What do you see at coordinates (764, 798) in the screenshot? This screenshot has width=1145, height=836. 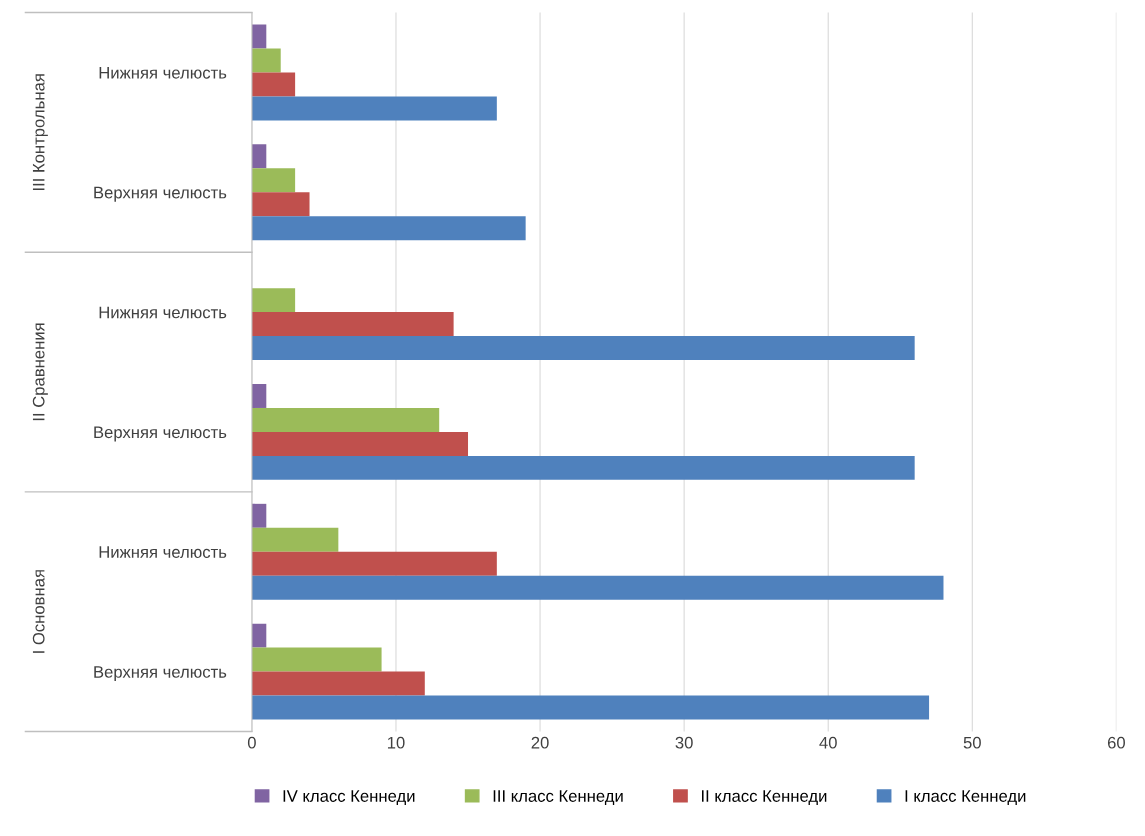 I see `legend-label: II класс Кеннеди` at bounding box center [764, 798].